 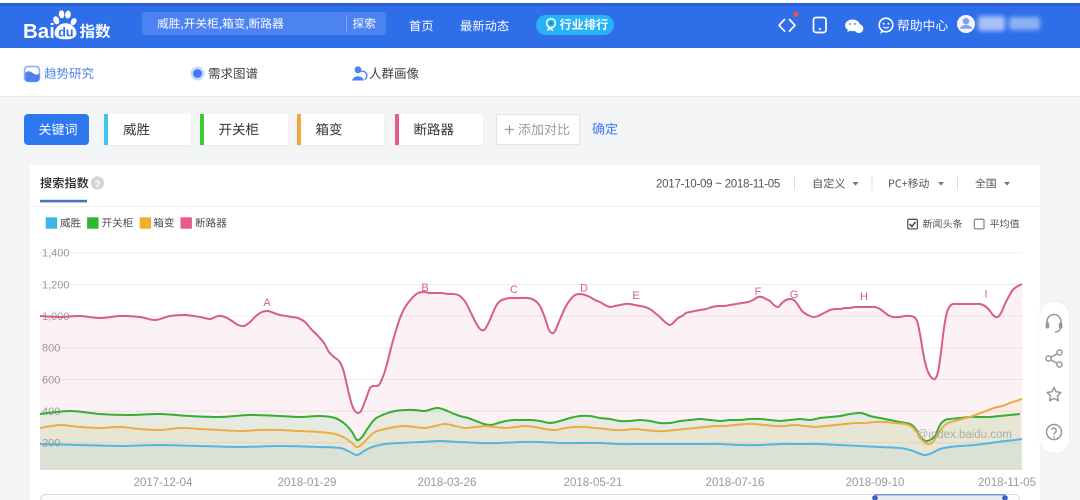 What do you see at coordinates (1007, 483) in the screenshot?
I see `svg-text: 2018-11-05` at bounding box center [1007, 483].